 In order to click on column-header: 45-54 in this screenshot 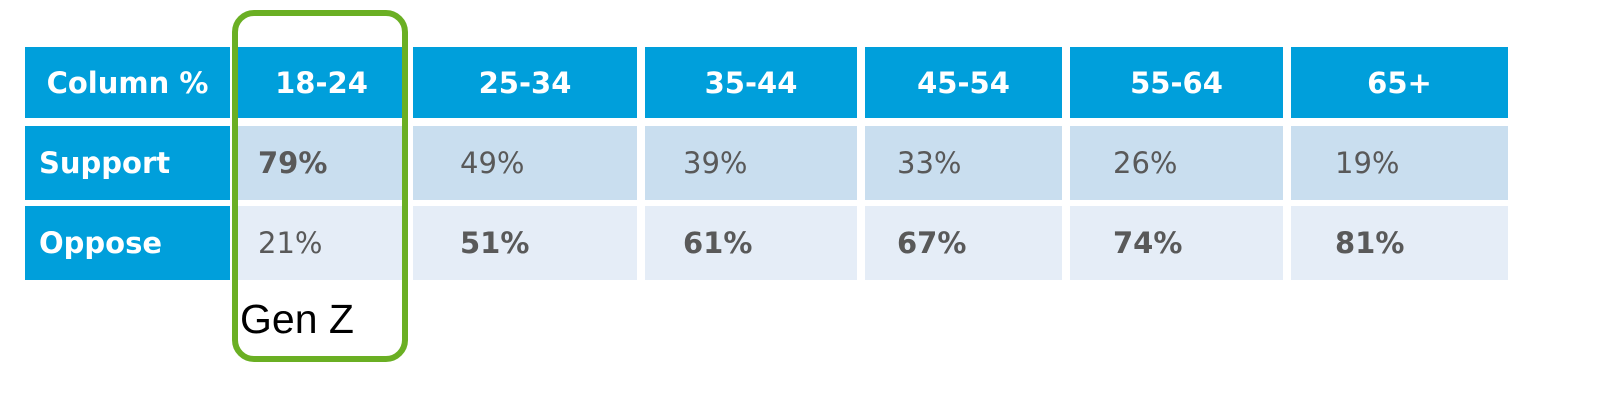, I will do `click(963, 82)`.